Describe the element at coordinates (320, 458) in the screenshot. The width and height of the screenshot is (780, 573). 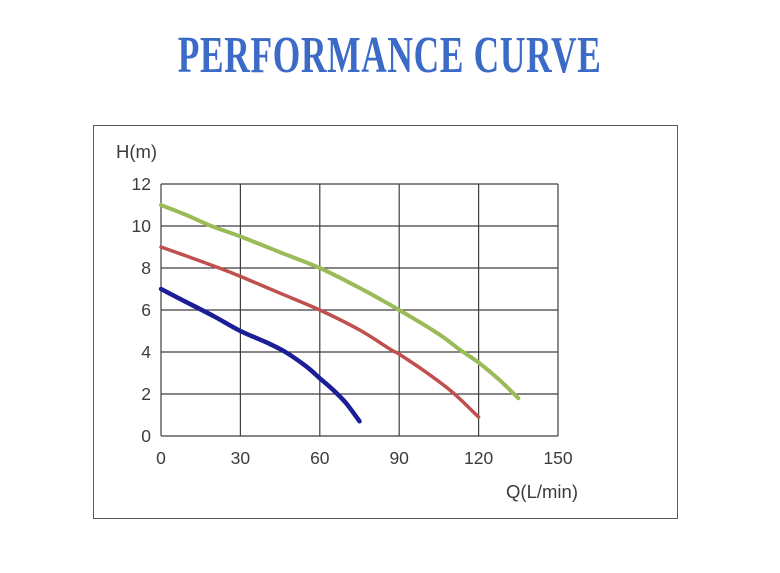
I see `x-tick-label: 60` at that location.